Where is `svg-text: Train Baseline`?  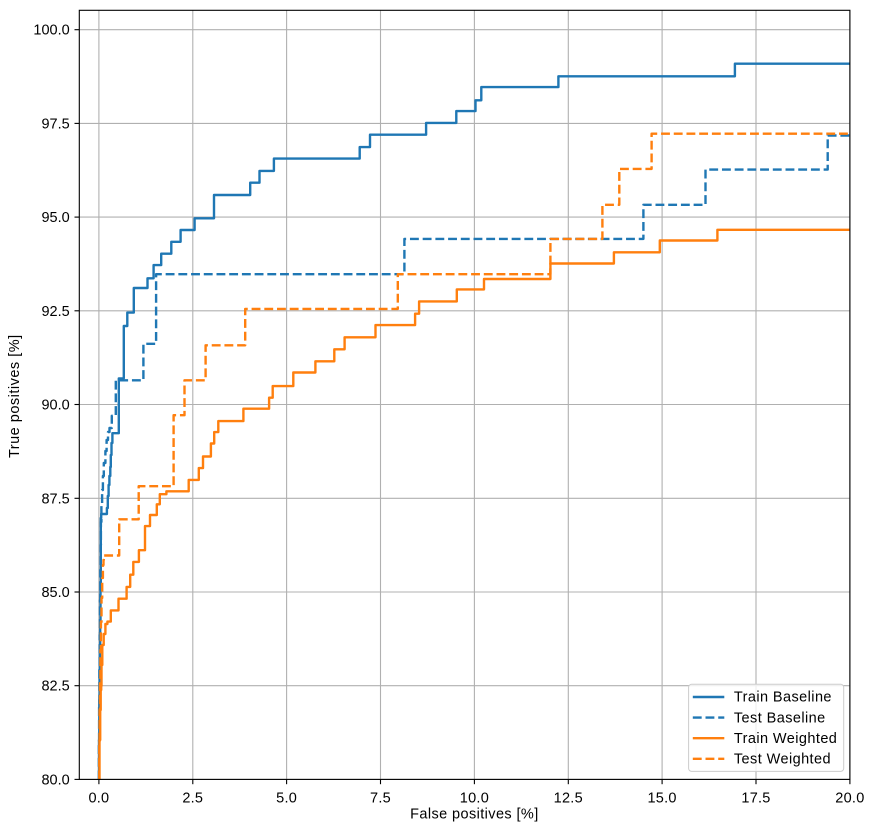 svg-text: Train Baseline is located at coordinates (783, 698).